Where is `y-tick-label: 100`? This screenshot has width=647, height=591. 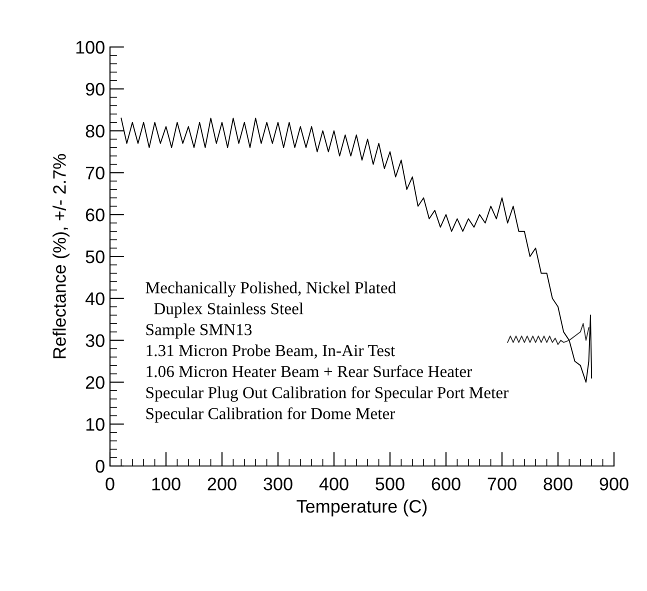 y-tick-label: 100 is located at coordinates (90, 47).